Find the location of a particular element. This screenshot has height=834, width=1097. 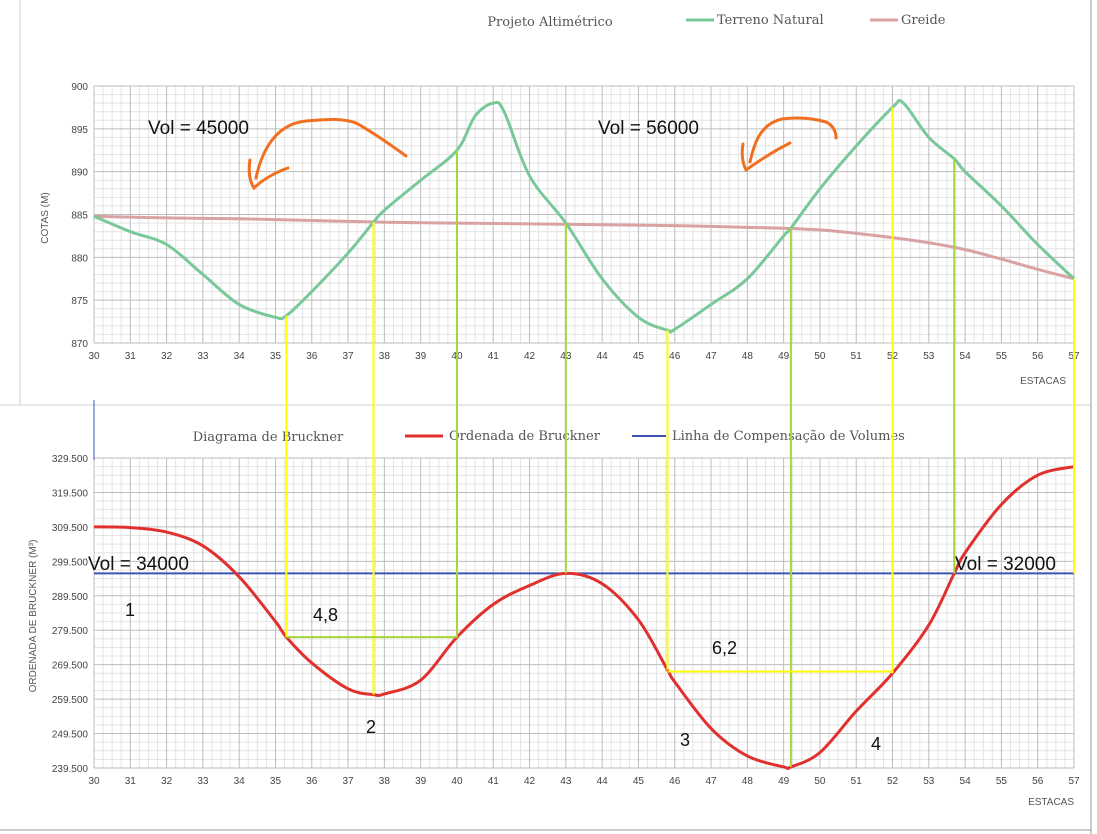

annotation-vol-56000: Vol = 56000 is located at coordinates (648, 128).